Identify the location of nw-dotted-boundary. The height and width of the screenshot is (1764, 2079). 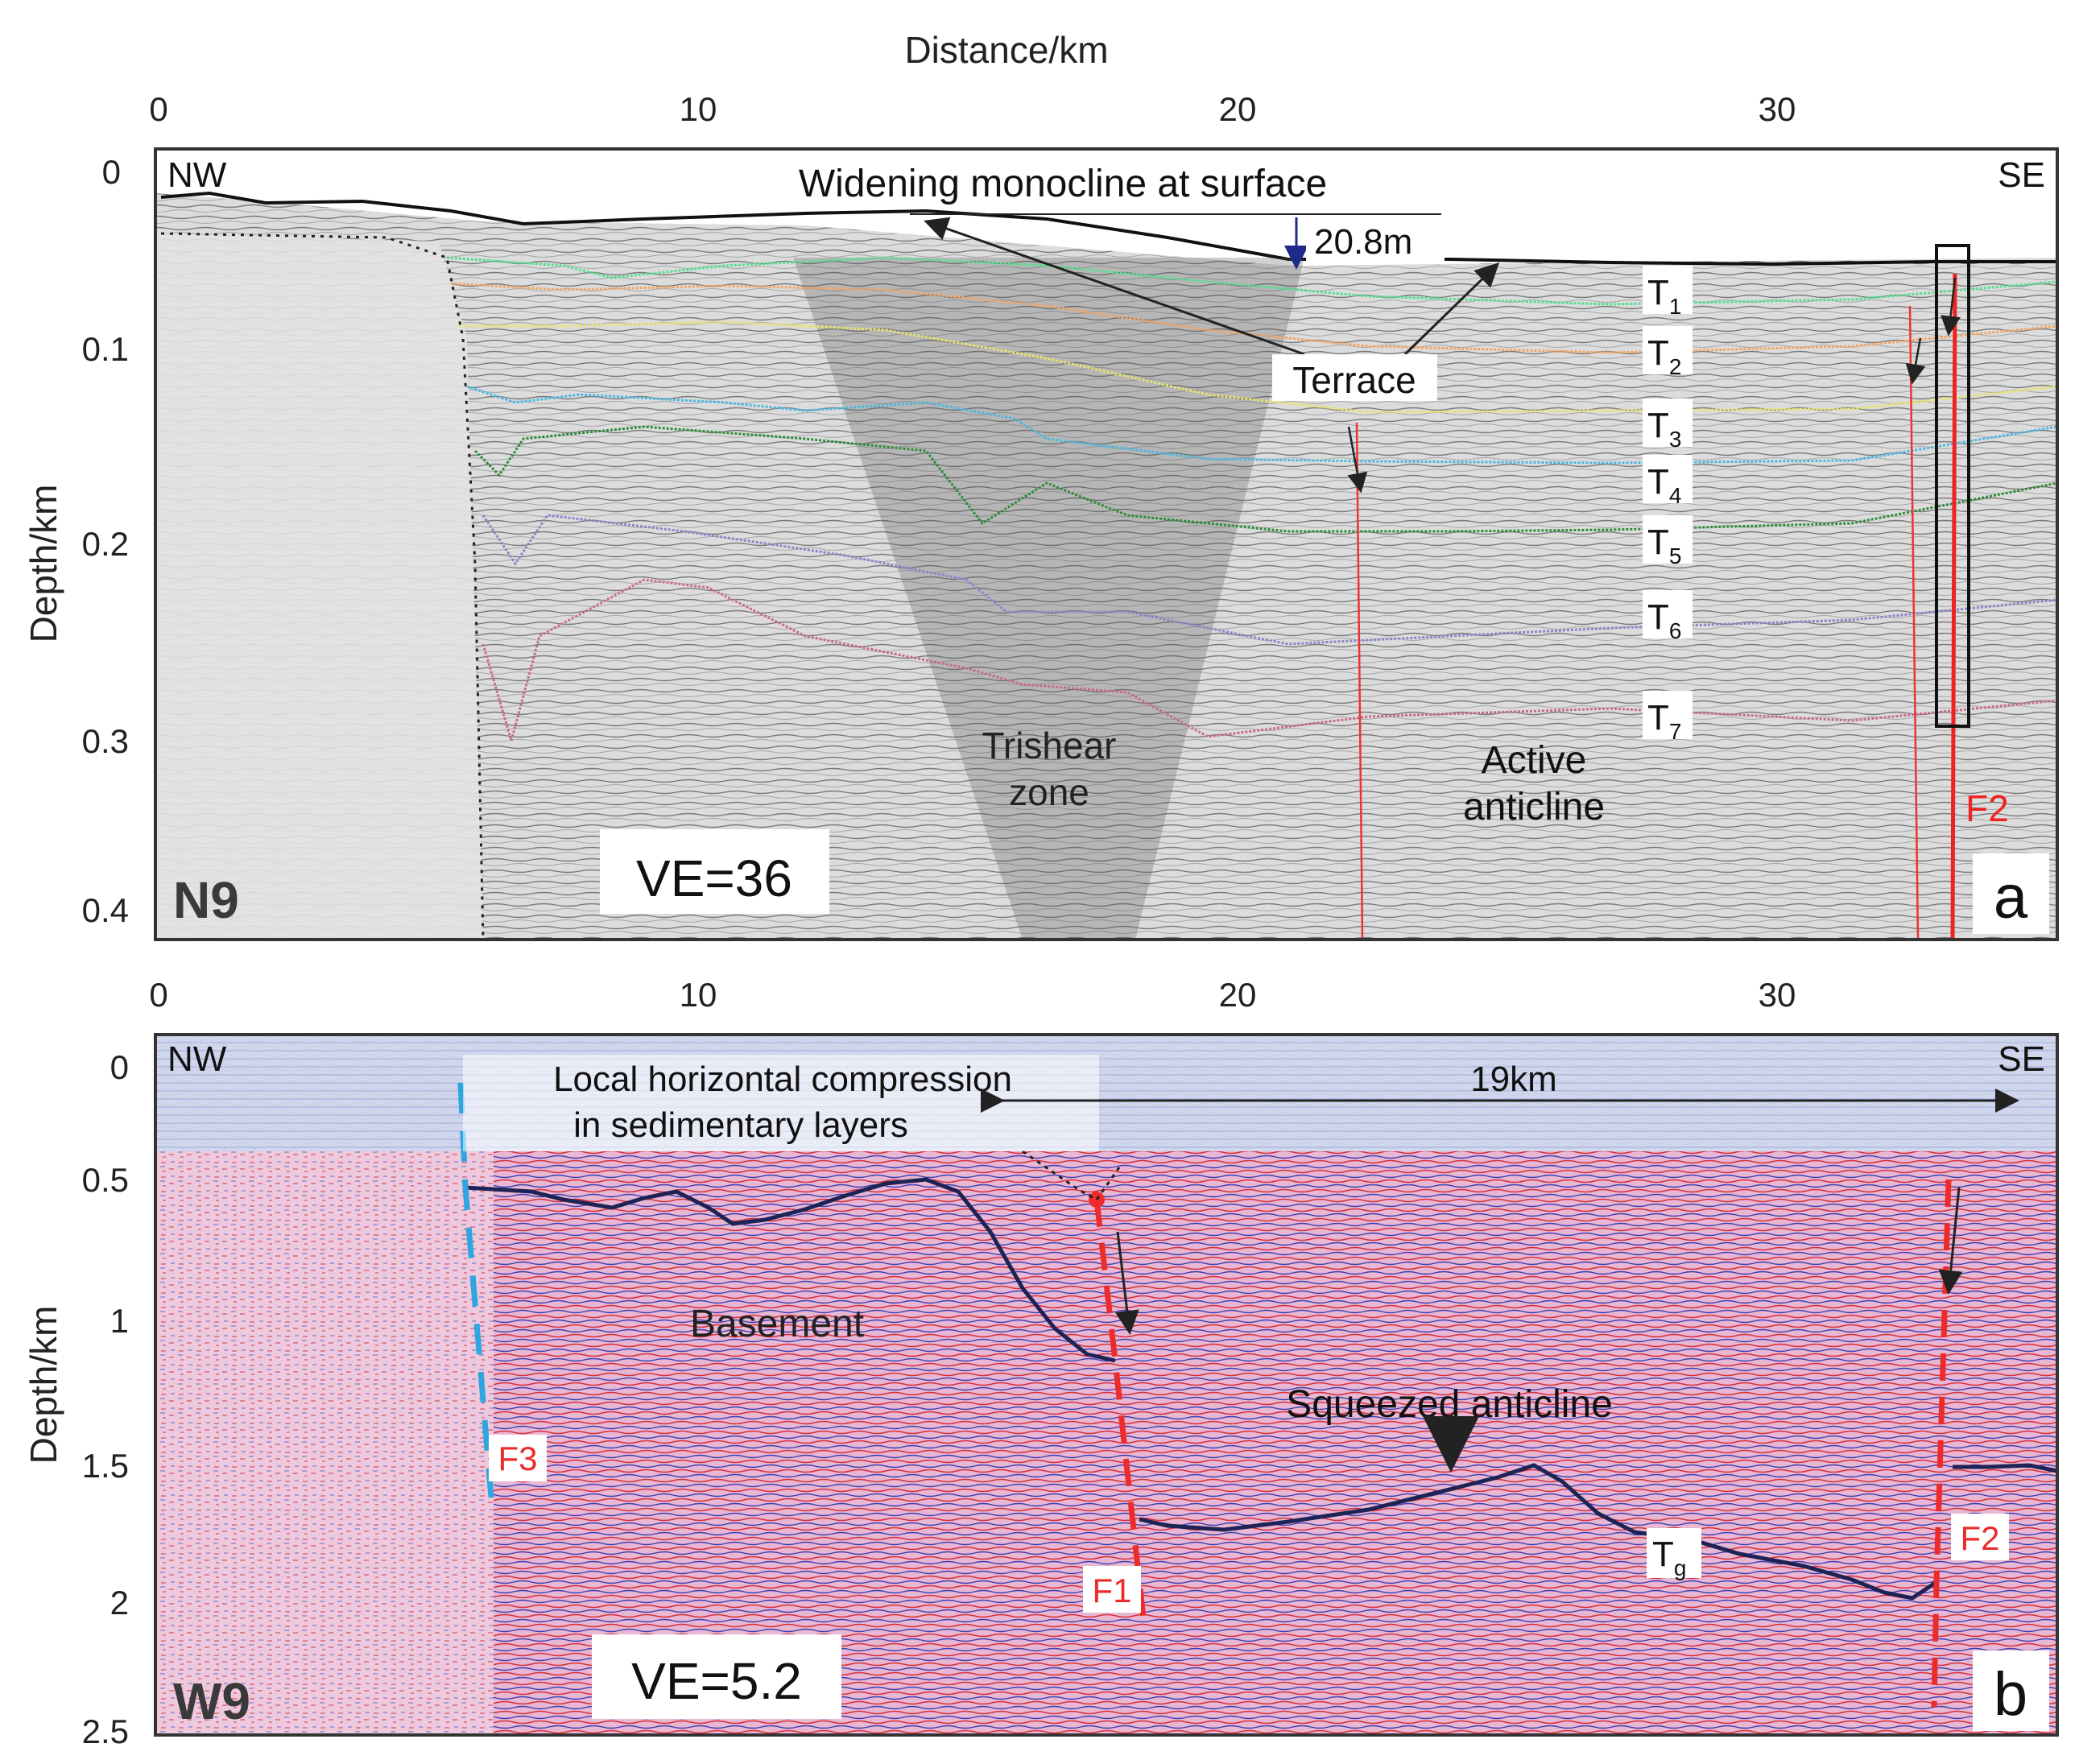
(322, 586).